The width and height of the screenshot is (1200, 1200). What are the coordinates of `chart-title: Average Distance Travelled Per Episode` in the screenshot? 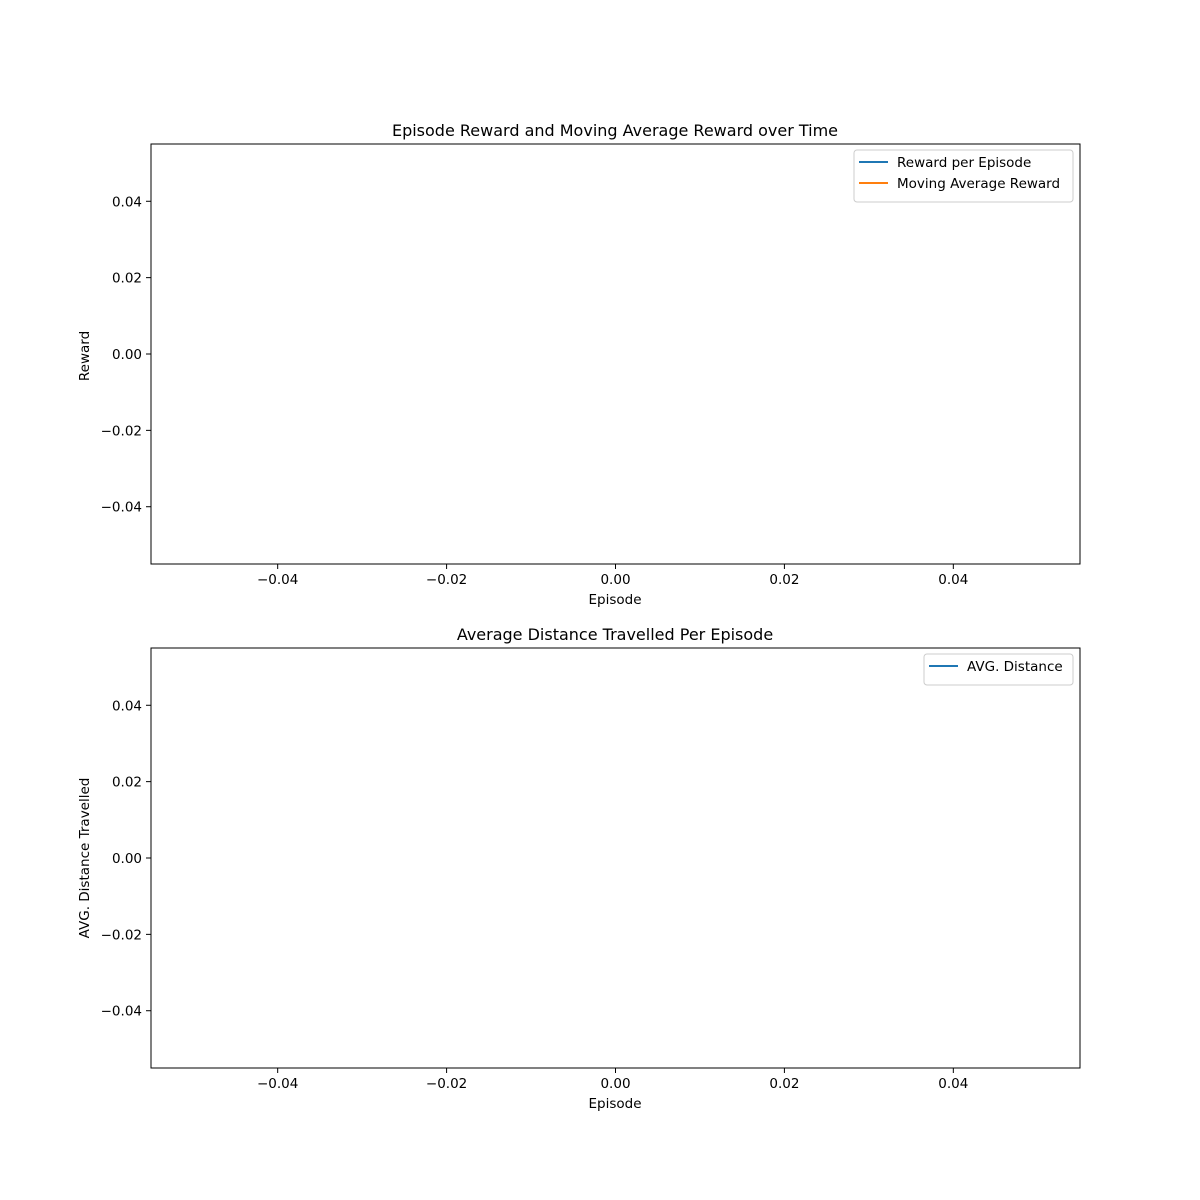 It's located at (615, 634).